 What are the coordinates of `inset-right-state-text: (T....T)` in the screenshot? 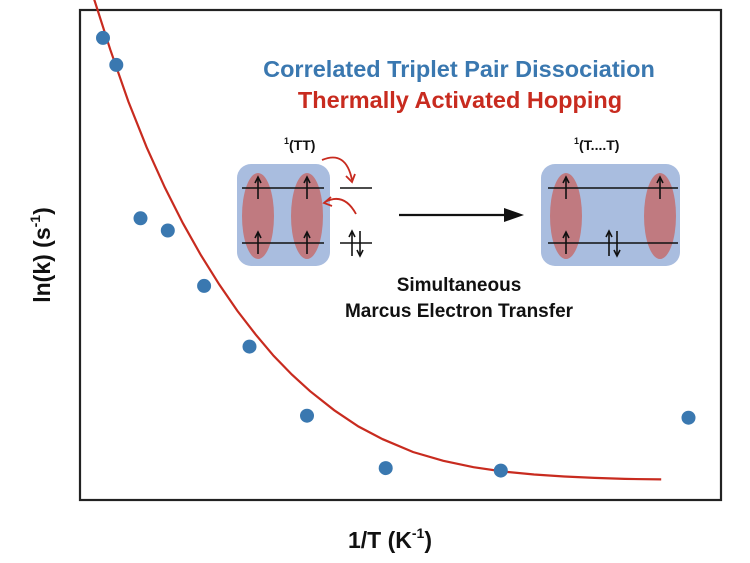 It's located at (599, 145).